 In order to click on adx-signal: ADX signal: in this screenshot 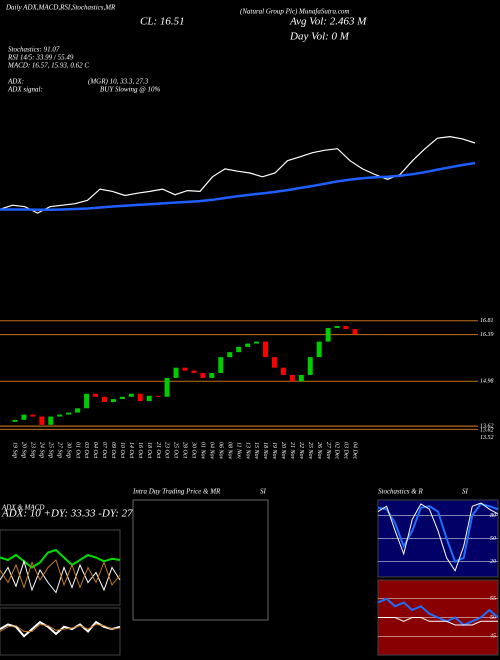, I will do `click(25, 90)`.